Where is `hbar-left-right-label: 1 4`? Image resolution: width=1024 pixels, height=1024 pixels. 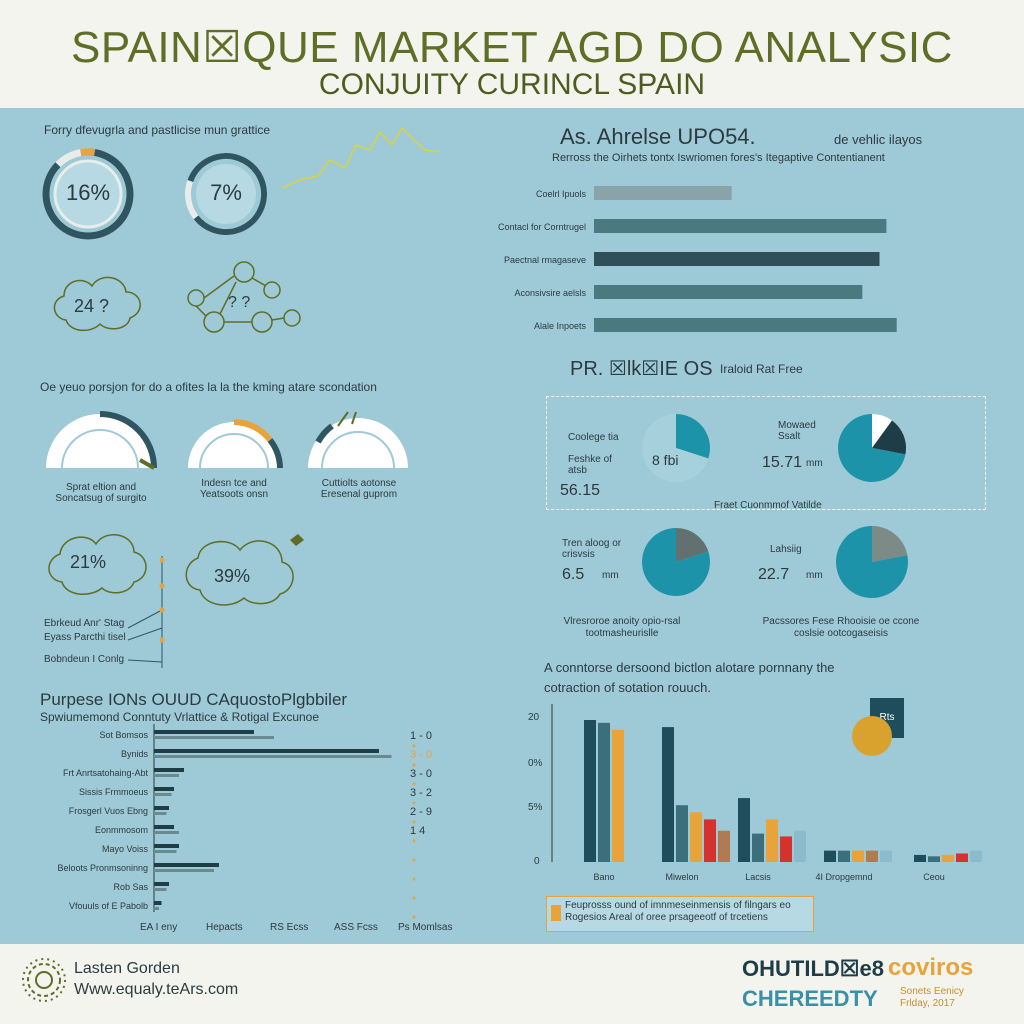 hbar-left-right-label: 1 4 is located at coordinates (417, 831).